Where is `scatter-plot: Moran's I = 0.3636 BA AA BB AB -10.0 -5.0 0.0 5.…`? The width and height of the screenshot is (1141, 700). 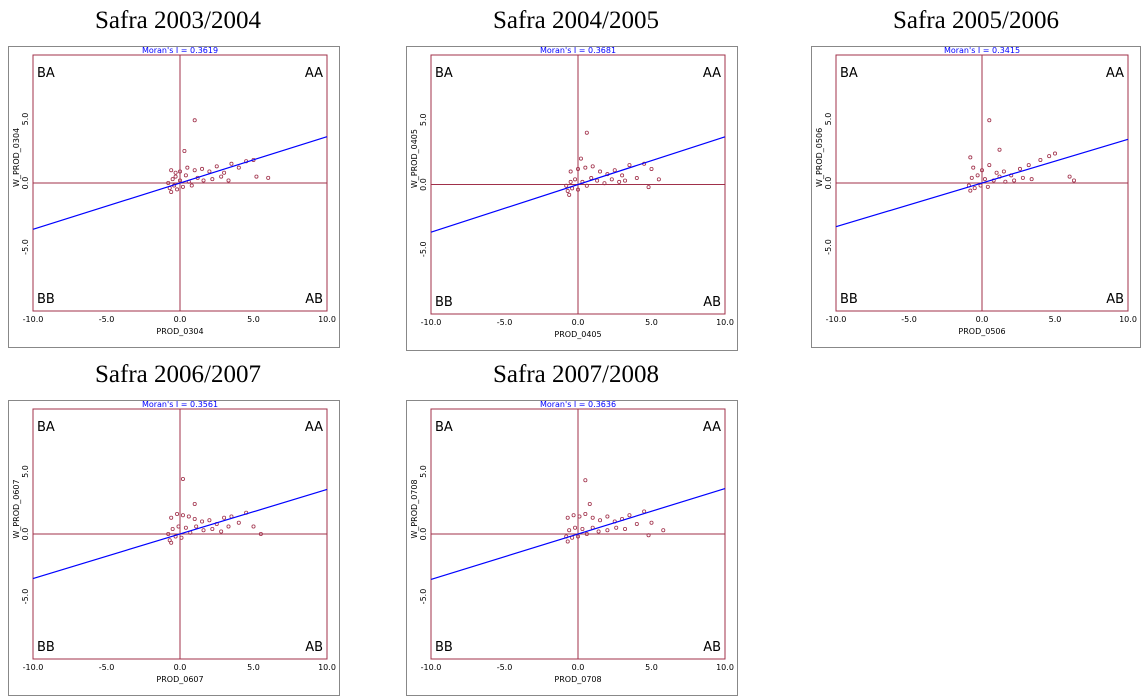
scatter-plot: Moran's I = 0.3636 BA AA BB AB -10.0 -5.0 0.0 5.… is located at coordinates (572, 542).